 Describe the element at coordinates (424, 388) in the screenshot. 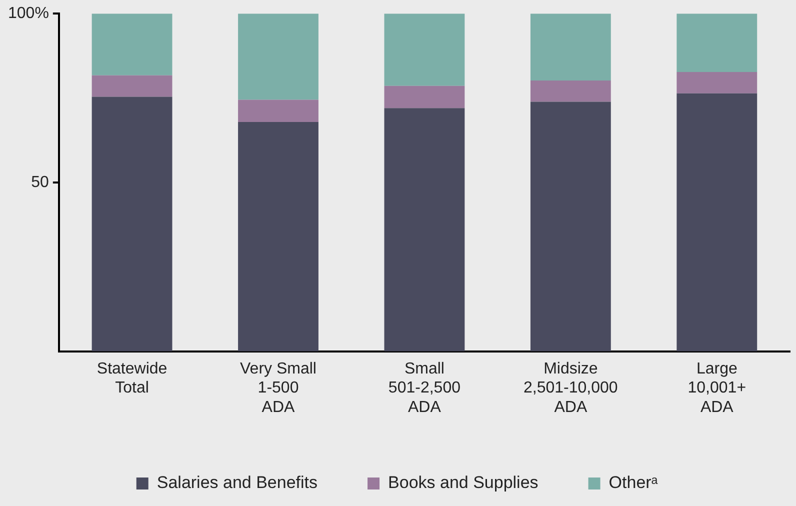

I see `x-tick-label: Small 501-2,500 ADA` at that location.